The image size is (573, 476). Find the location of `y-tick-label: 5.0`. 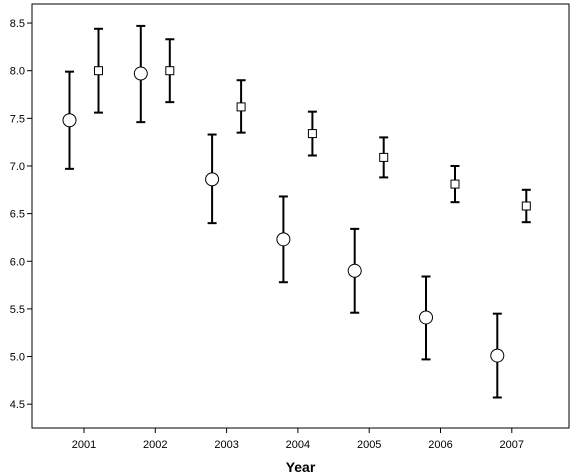

y-tick-label: 5.0 is located at coordinates (17, 358).